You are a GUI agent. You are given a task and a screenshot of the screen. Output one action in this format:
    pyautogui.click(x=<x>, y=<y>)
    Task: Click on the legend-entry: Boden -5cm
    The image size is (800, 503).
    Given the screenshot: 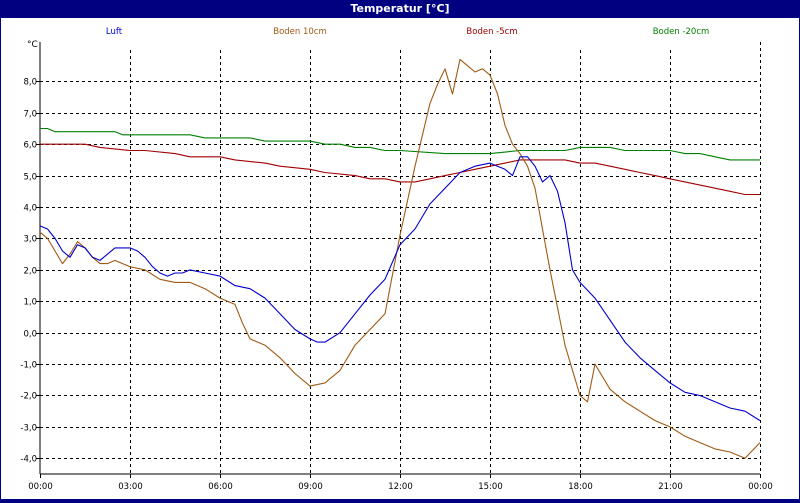 What is the action you would take?
    pyautogui.click(x=491, y=32)
    